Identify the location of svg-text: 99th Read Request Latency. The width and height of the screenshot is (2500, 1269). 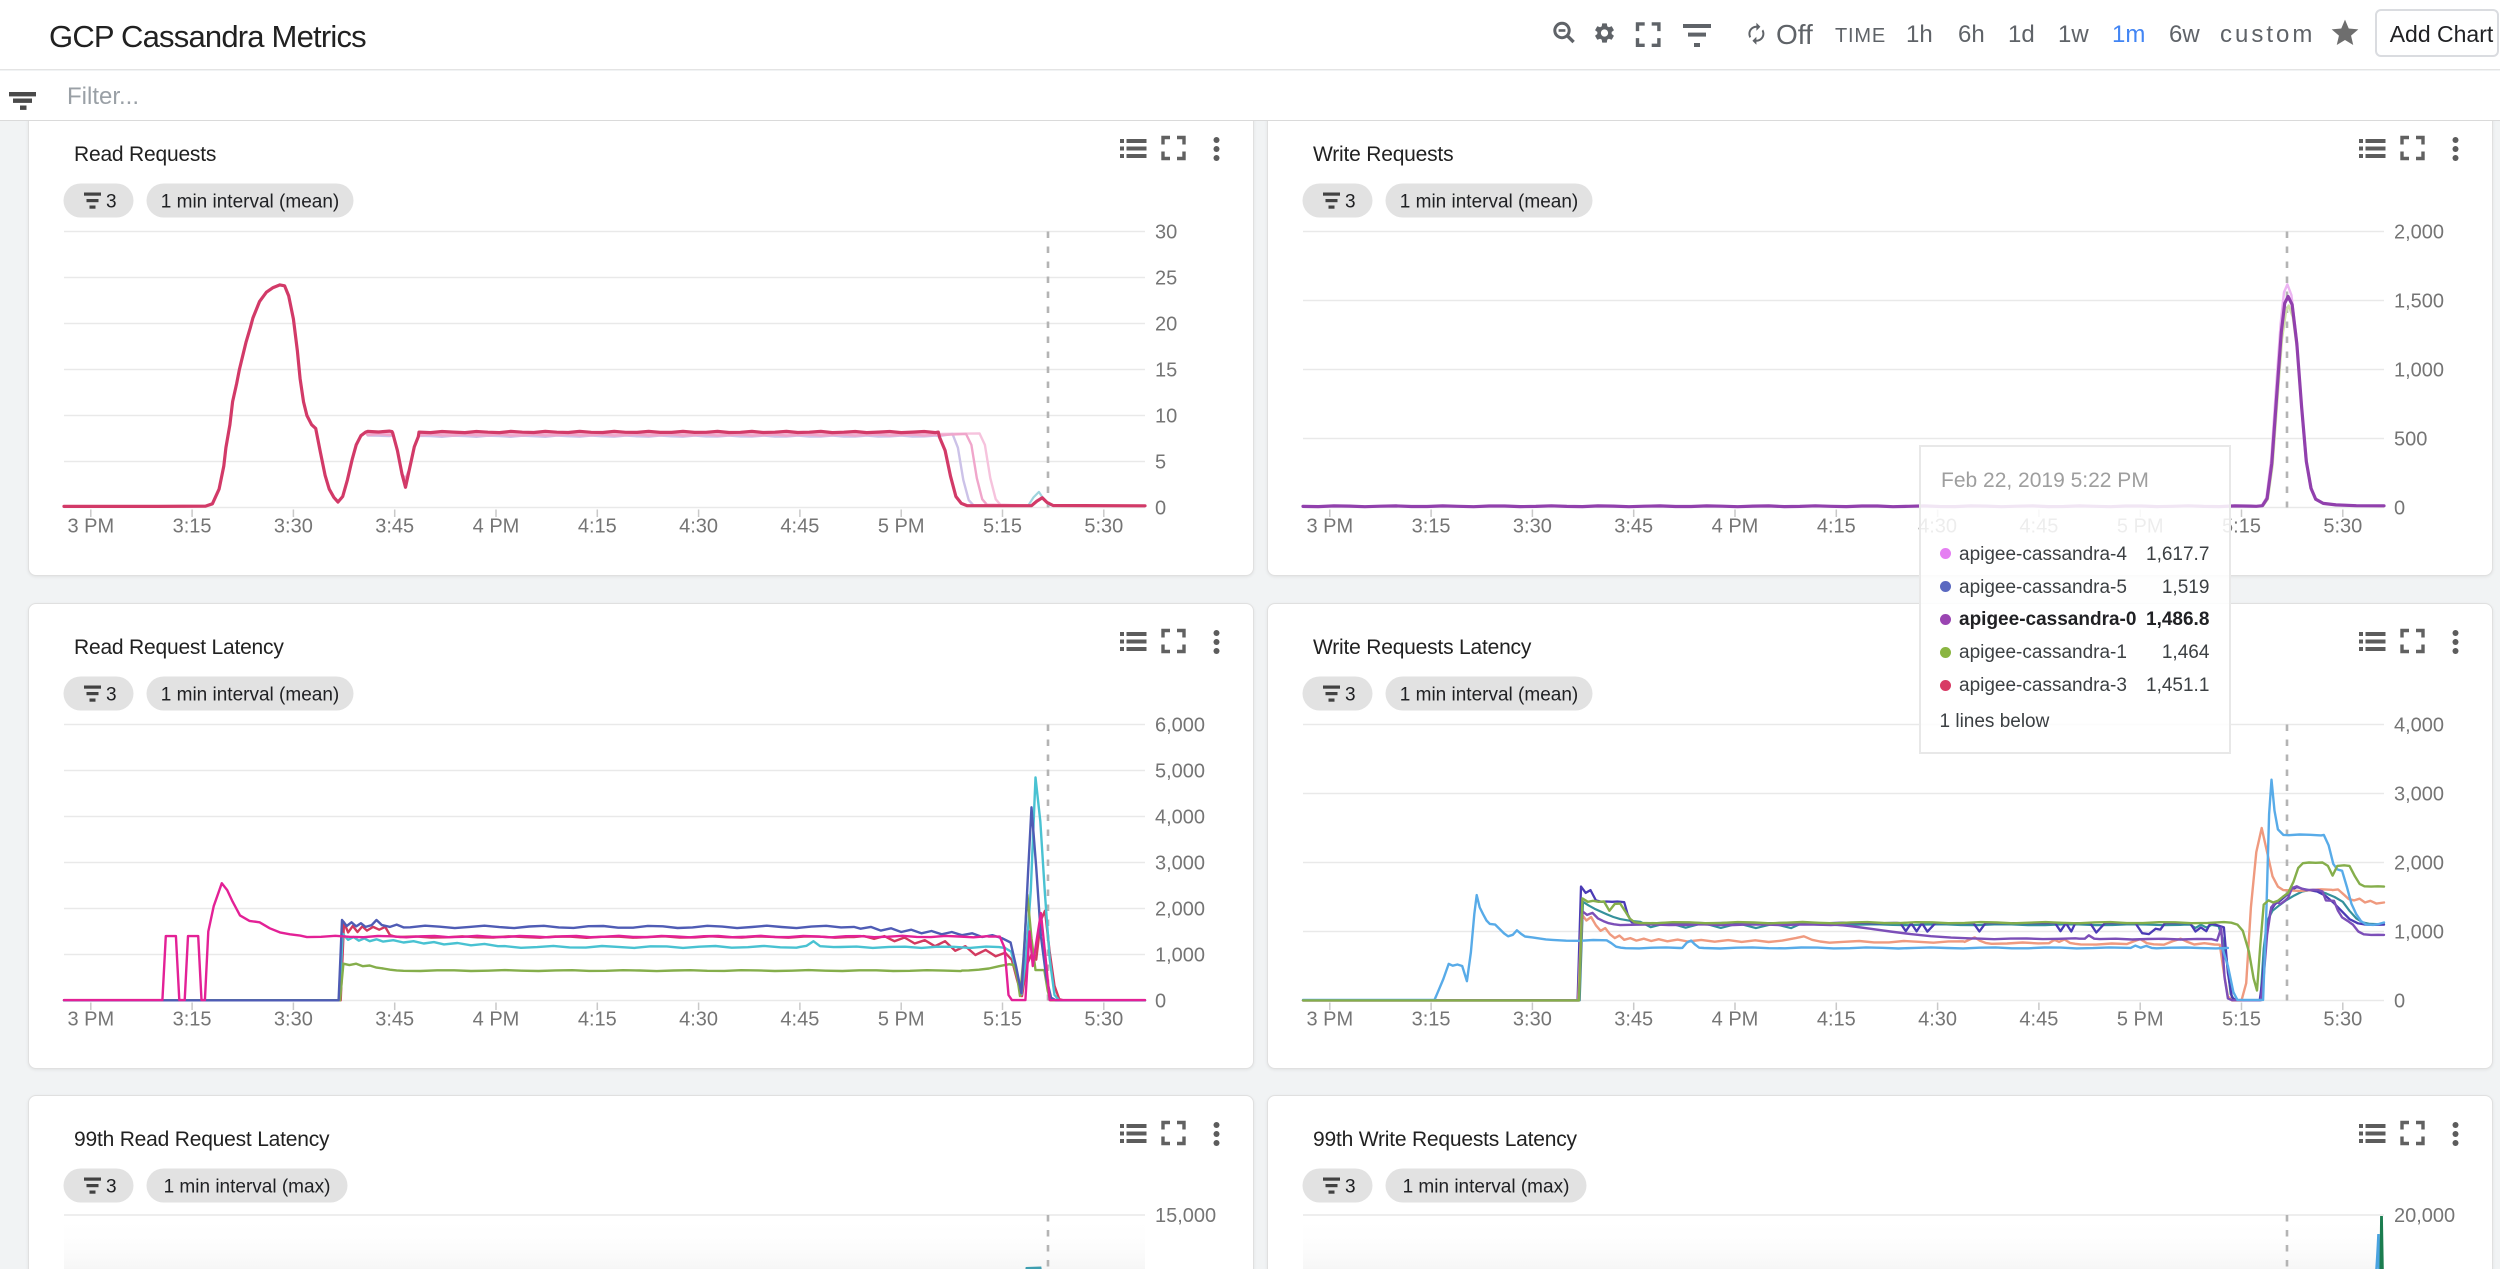
(202, 1139).